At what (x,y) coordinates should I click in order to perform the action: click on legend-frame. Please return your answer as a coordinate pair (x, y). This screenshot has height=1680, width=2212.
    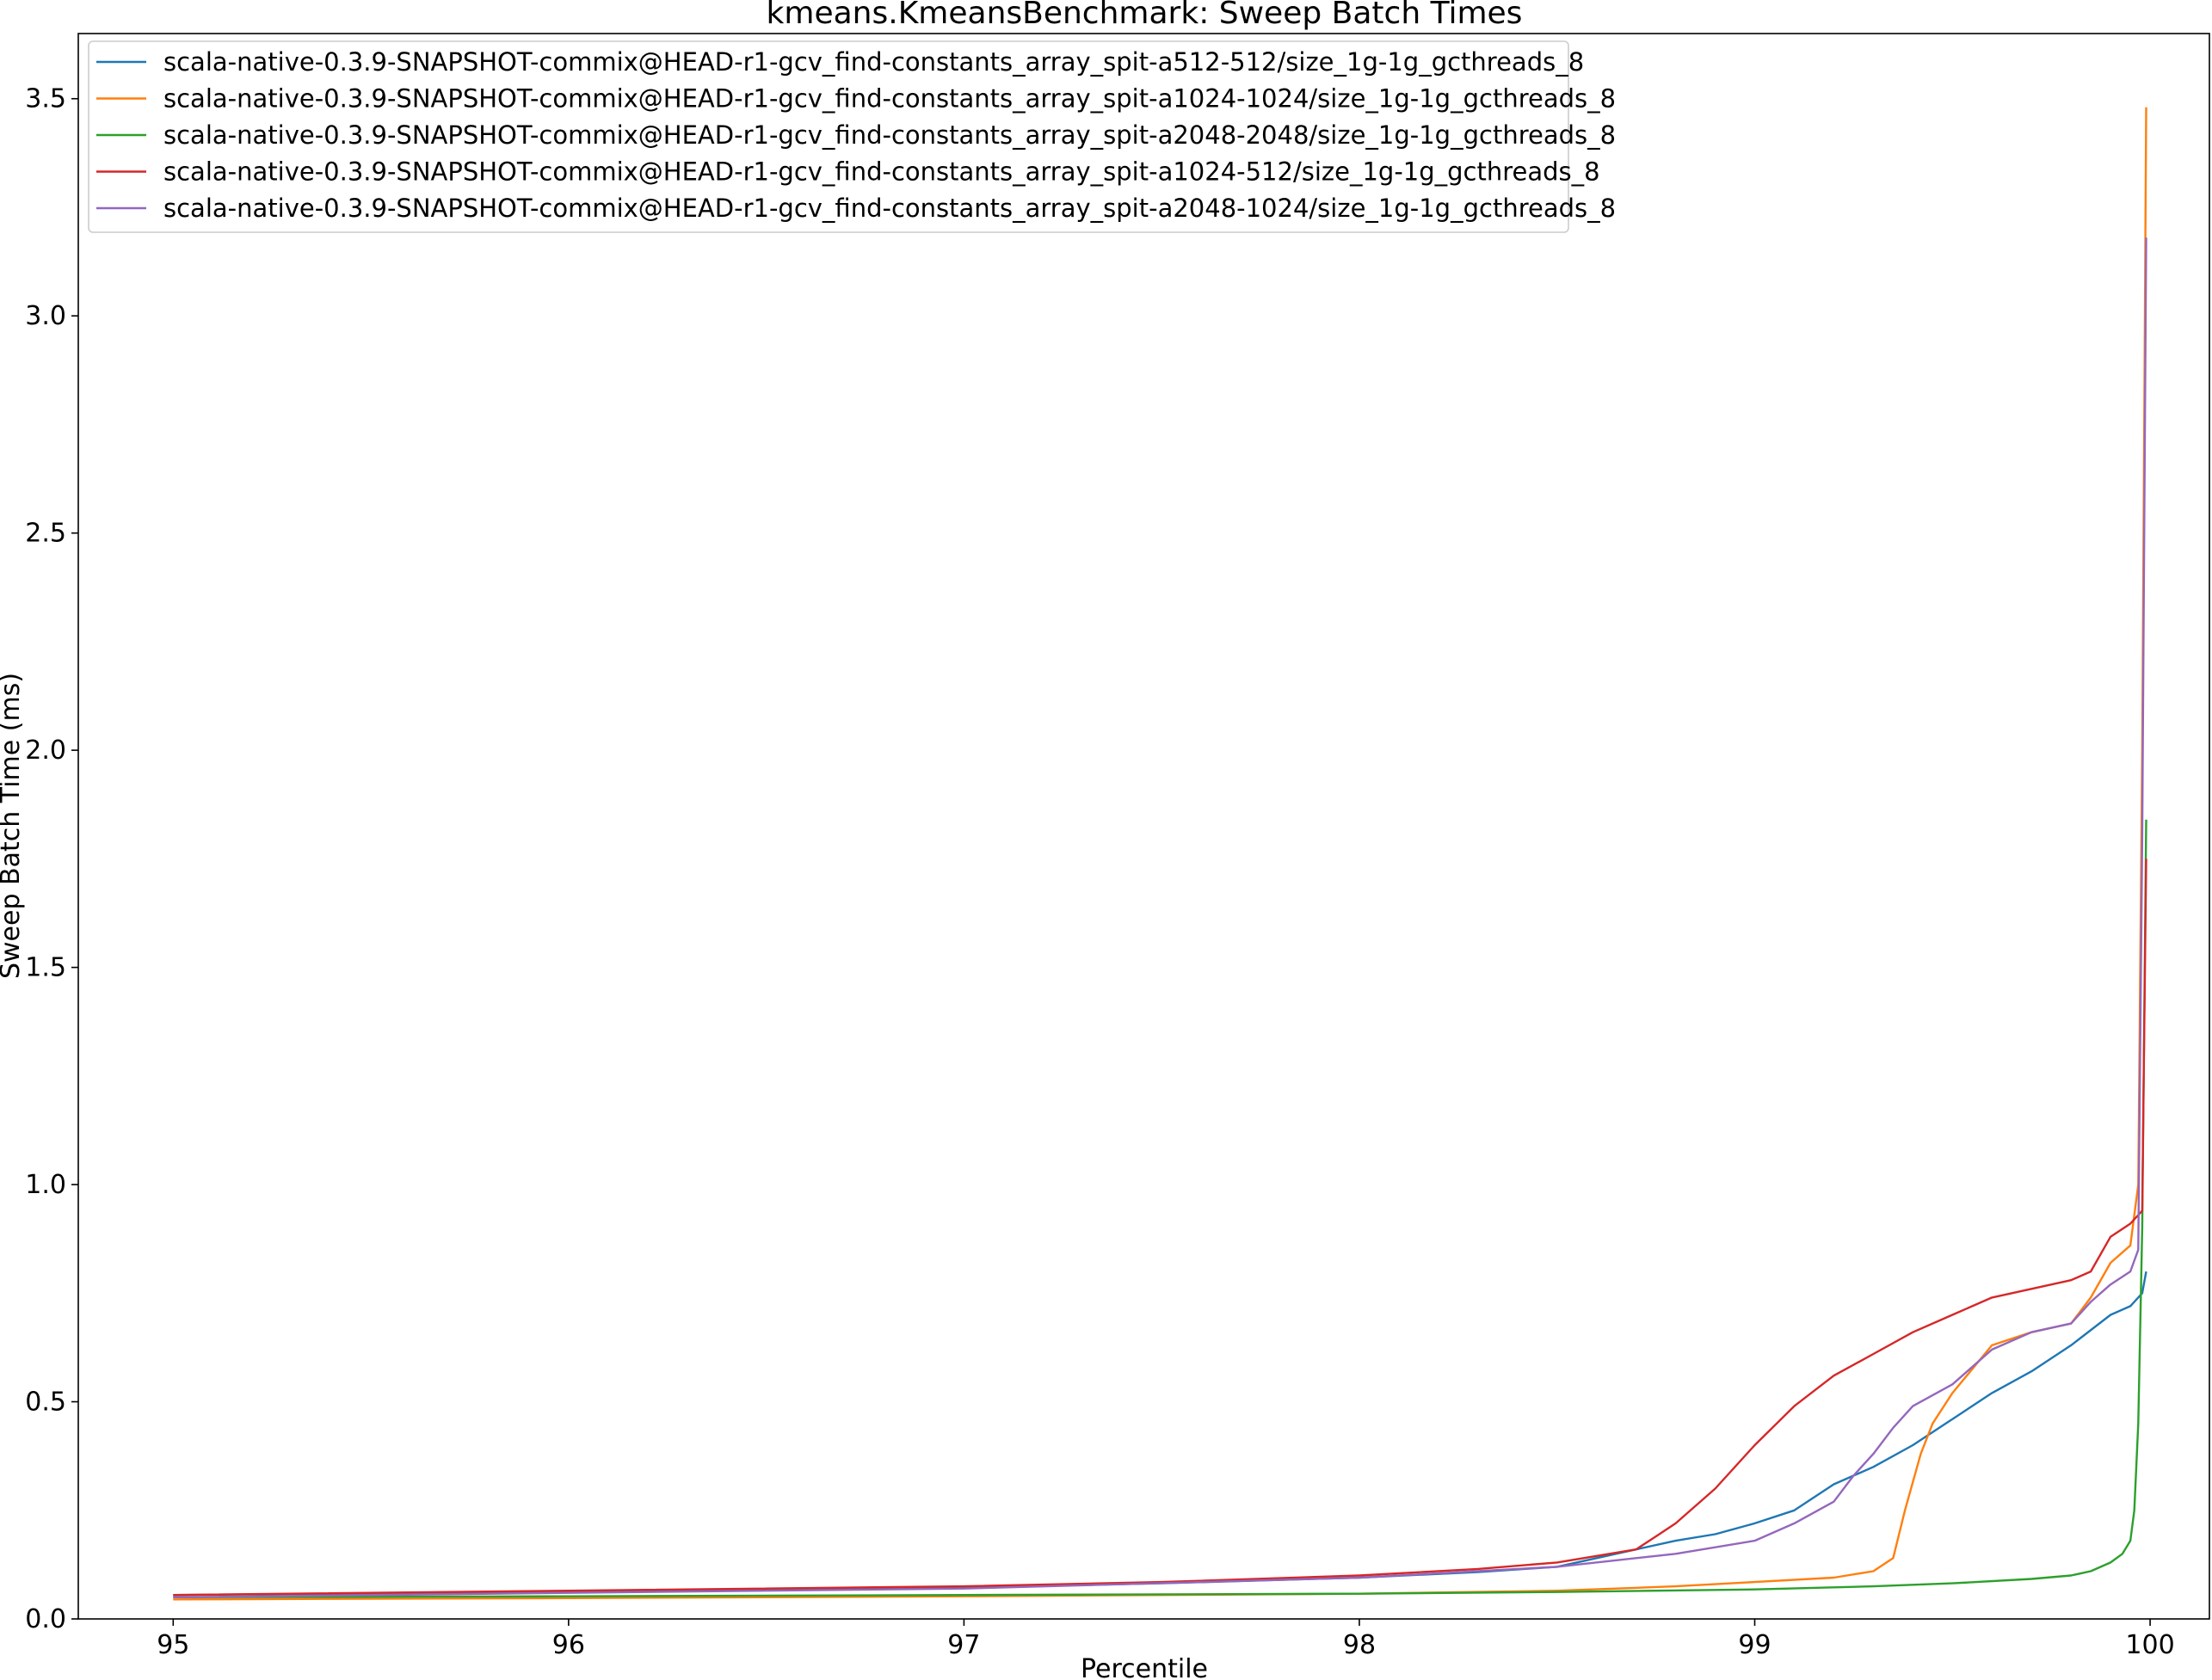
    Looking at the image, I should click on (828, 136).